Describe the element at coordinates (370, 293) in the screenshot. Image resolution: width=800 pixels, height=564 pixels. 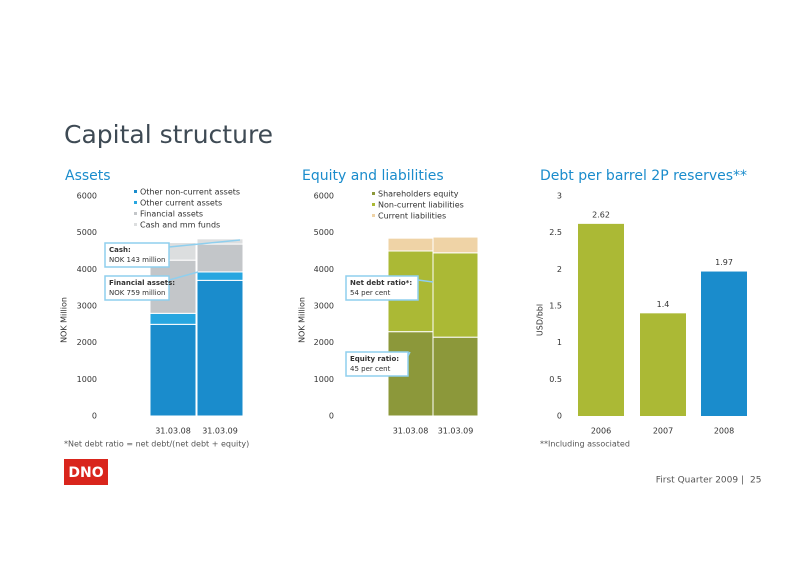
I see `annotation-text: 54 per cent` at that location.